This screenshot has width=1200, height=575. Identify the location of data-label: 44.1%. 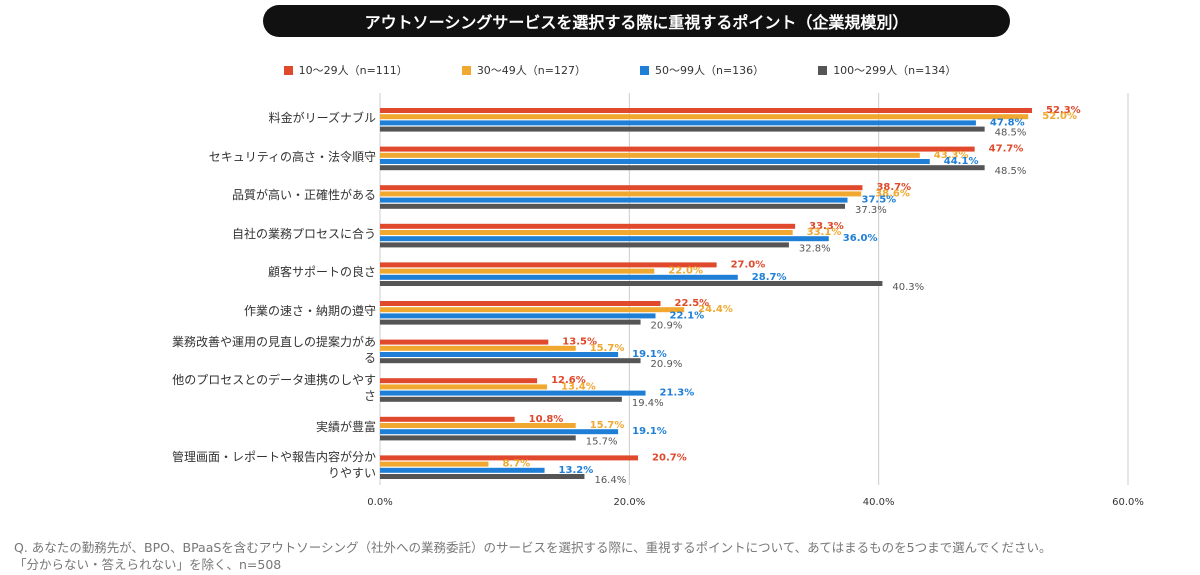
(961, 161).